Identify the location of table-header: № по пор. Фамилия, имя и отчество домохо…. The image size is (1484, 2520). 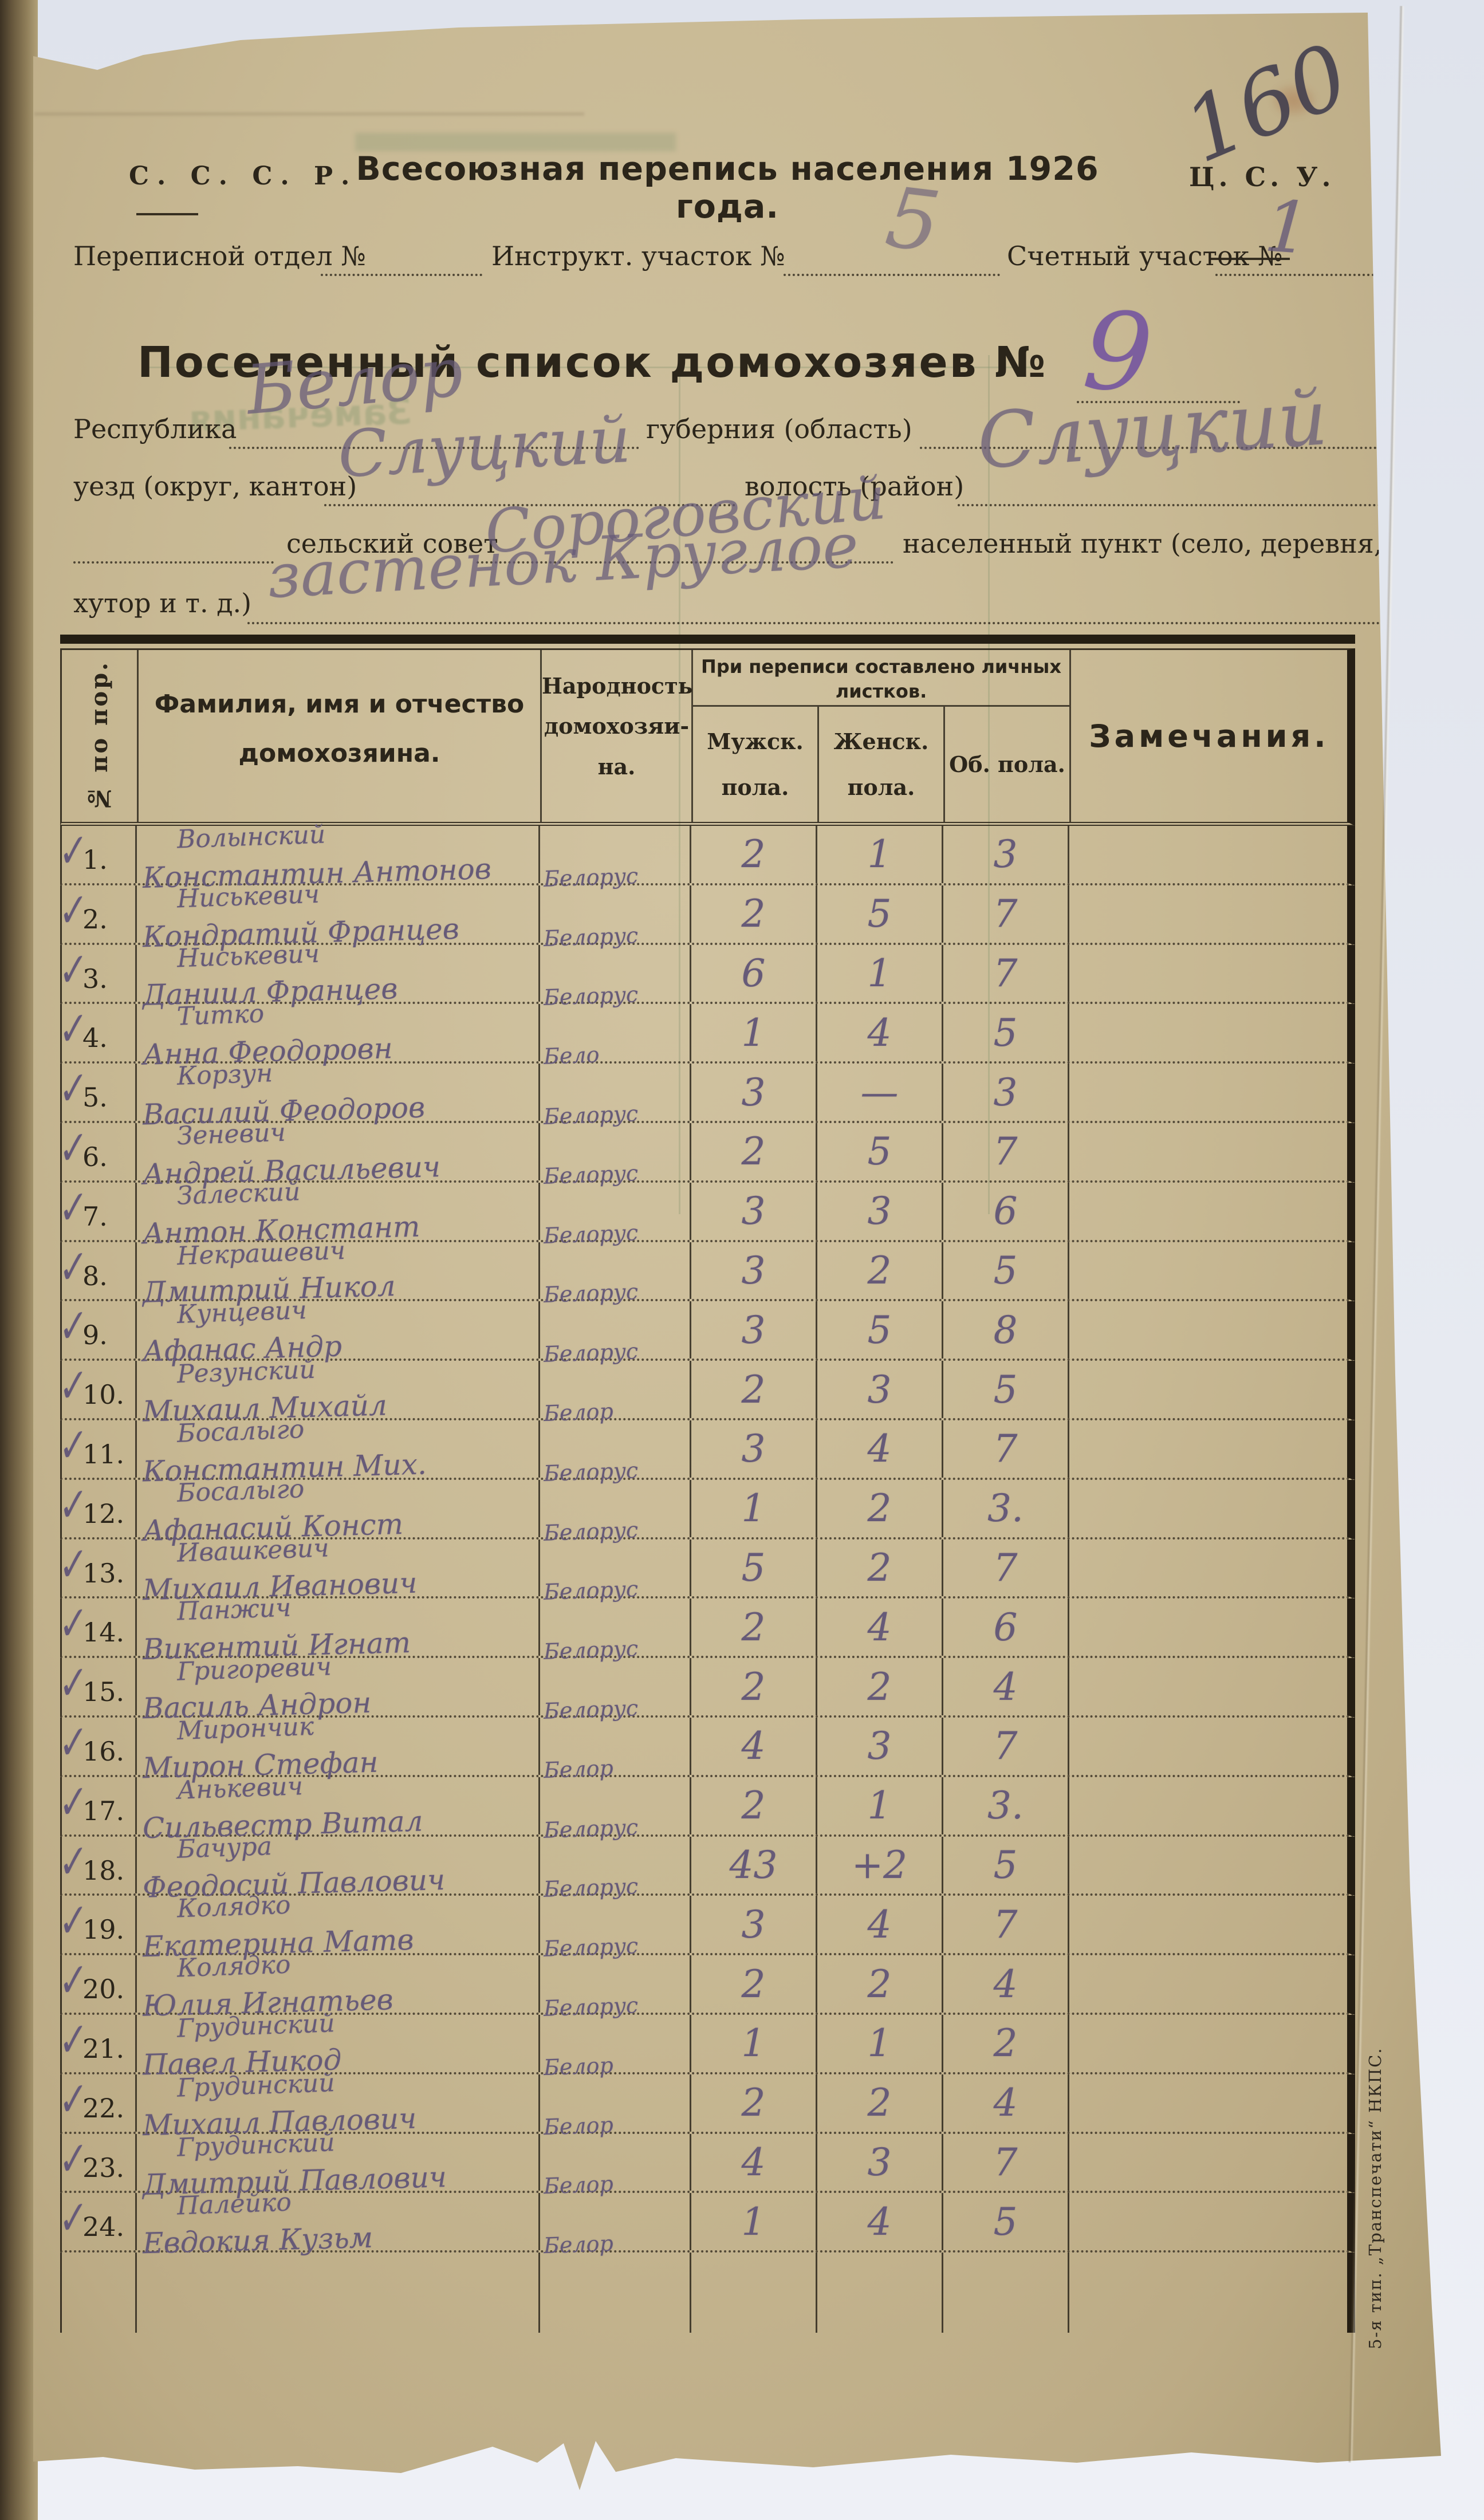
(707, 737).